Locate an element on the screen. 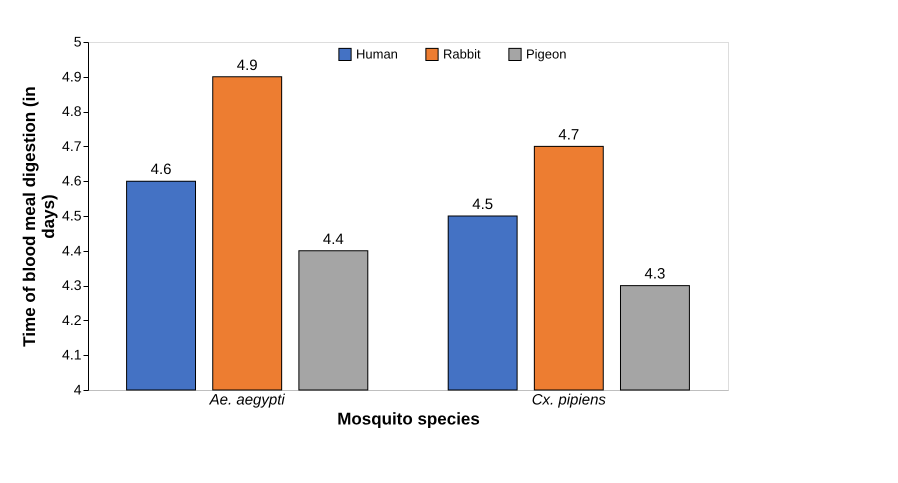  y-tick-label: 4.9 is located at coordinates (72, 76).